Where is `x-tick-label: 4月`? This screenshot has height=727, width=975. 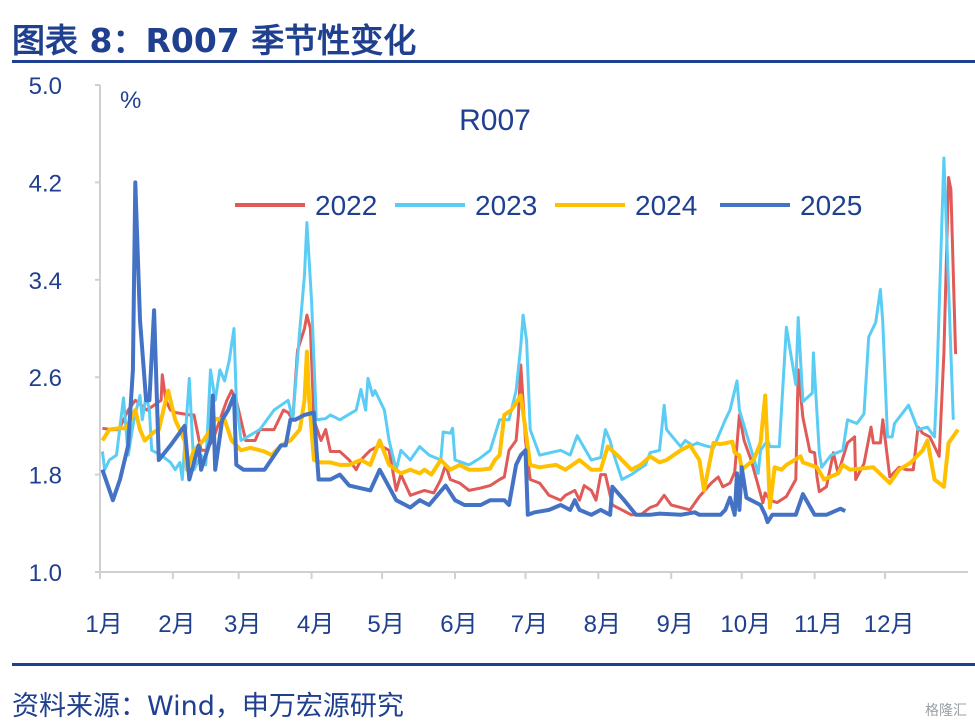
x-tick-label: 4月 is located at coordinates (315, 624).